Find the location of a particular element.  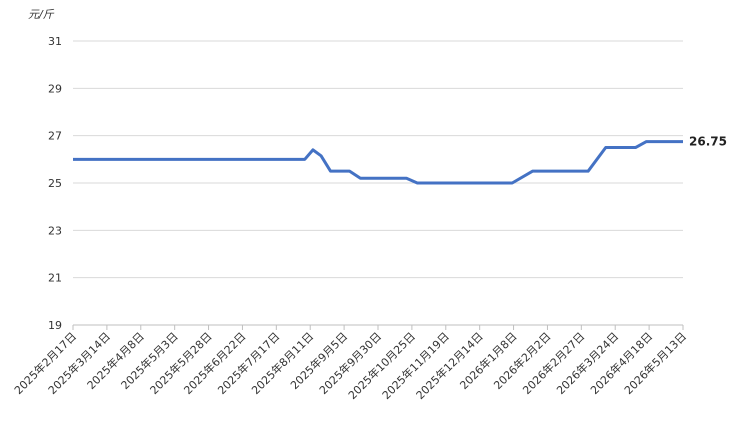

y-tick-label: 27 is located at coordinates (55, 136).